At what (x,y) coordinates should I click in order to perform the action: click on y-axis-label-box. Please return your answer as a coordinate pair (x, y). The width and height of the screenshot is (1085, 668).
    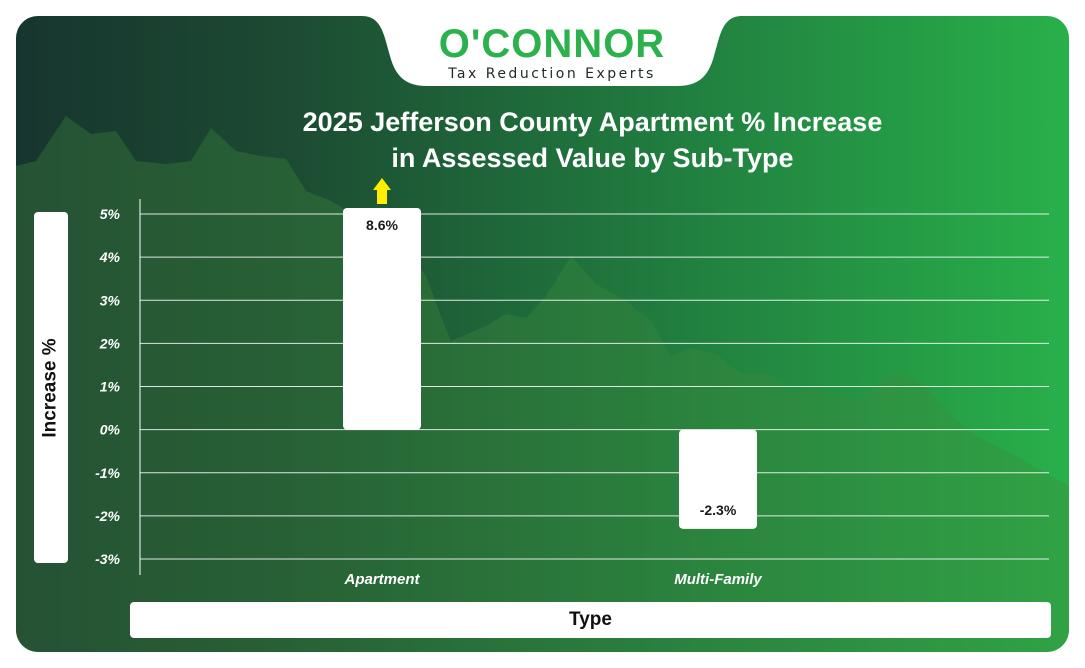
    Looking at the image, I should click on (51, 387).